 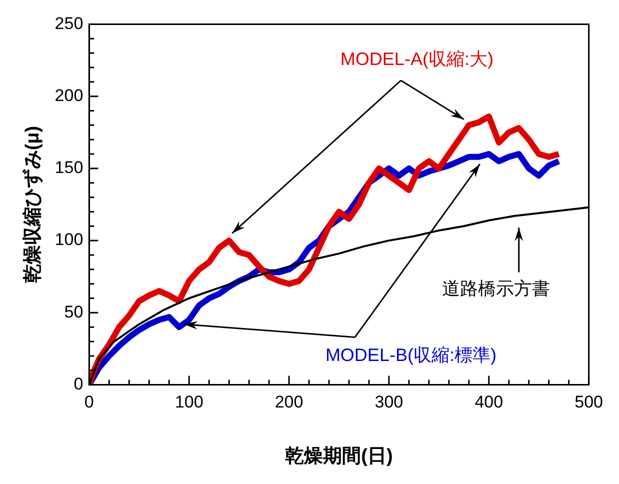 What do you see at coordinates (74, 312) in the screenshot?
I see `y-tick-label: 50` at bounding box center [74, 312].